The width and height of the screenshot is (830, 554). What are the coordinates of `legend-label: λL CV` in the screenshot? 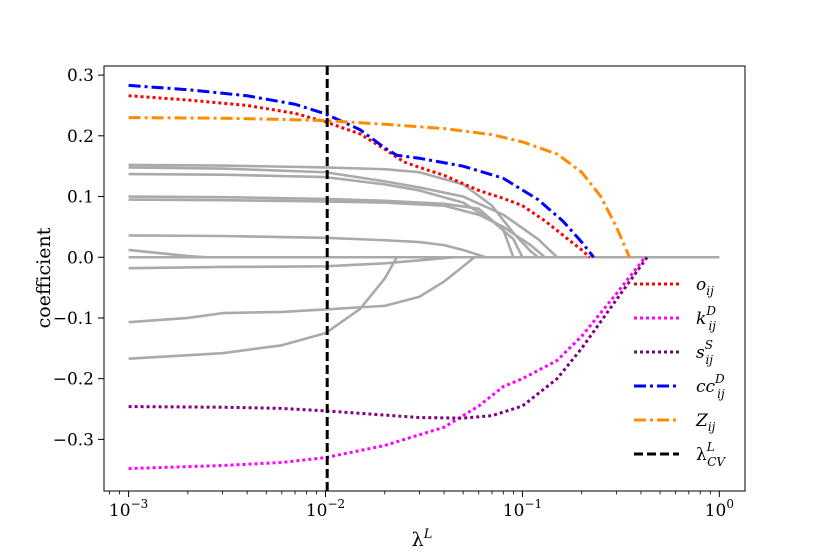 It's located at (711, 454).